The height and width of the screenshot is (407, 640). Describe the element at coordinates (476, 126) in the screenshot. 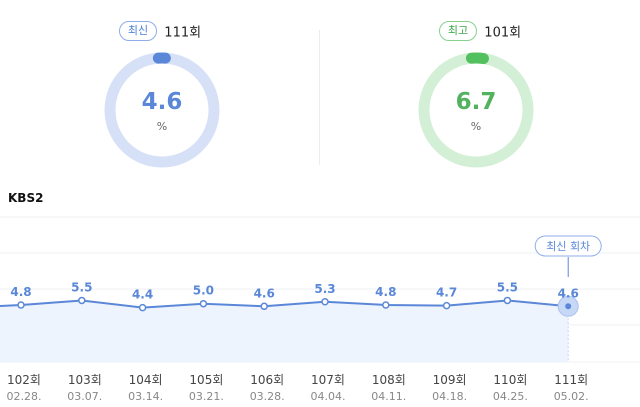

I see `best-rating-unit: %` at that location.